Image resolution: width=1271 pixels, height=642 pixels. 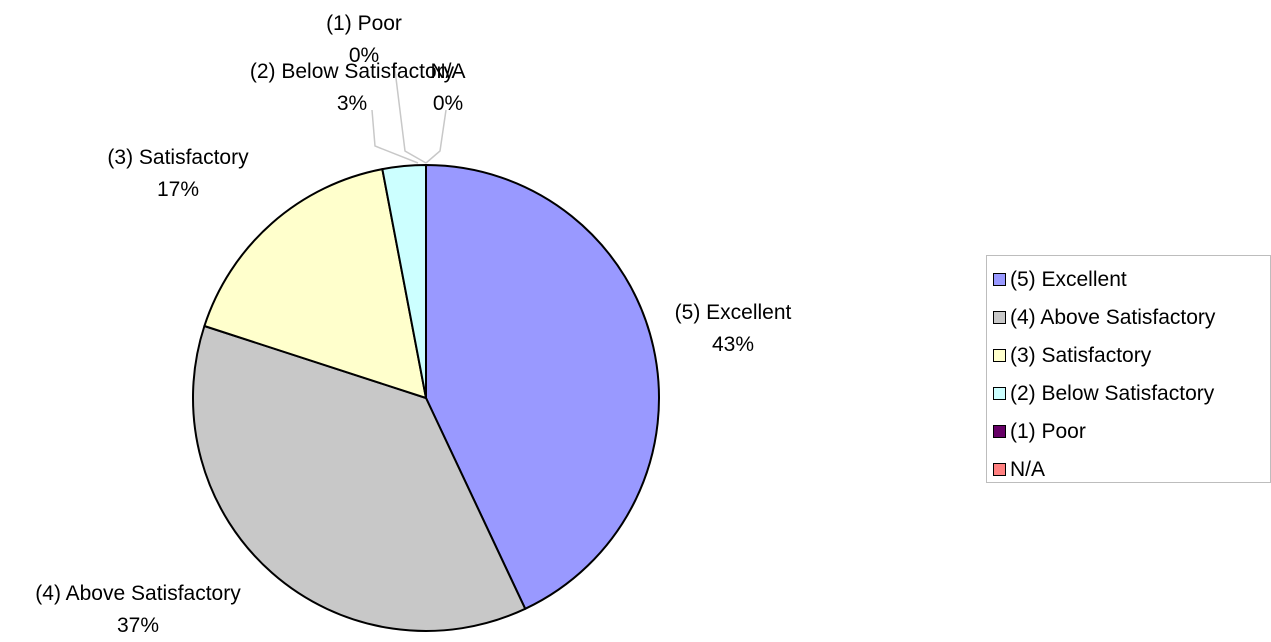 What do you see at coordinates (999, 393) in the screenshot?
I see `legend-swatch-2-below-satisfactory` at bounding box center [999, 393].